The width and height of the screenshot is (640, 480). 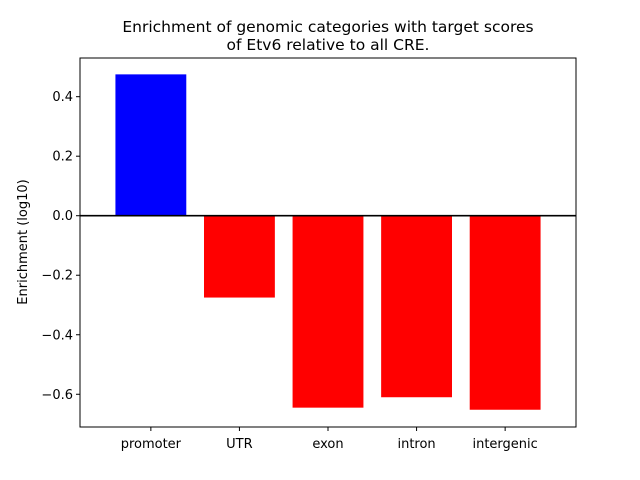 What do you see at coordinates (62, 216) in the screenshot?
I see `y-tick-label: 0.0` at bounding box center [62, 216].